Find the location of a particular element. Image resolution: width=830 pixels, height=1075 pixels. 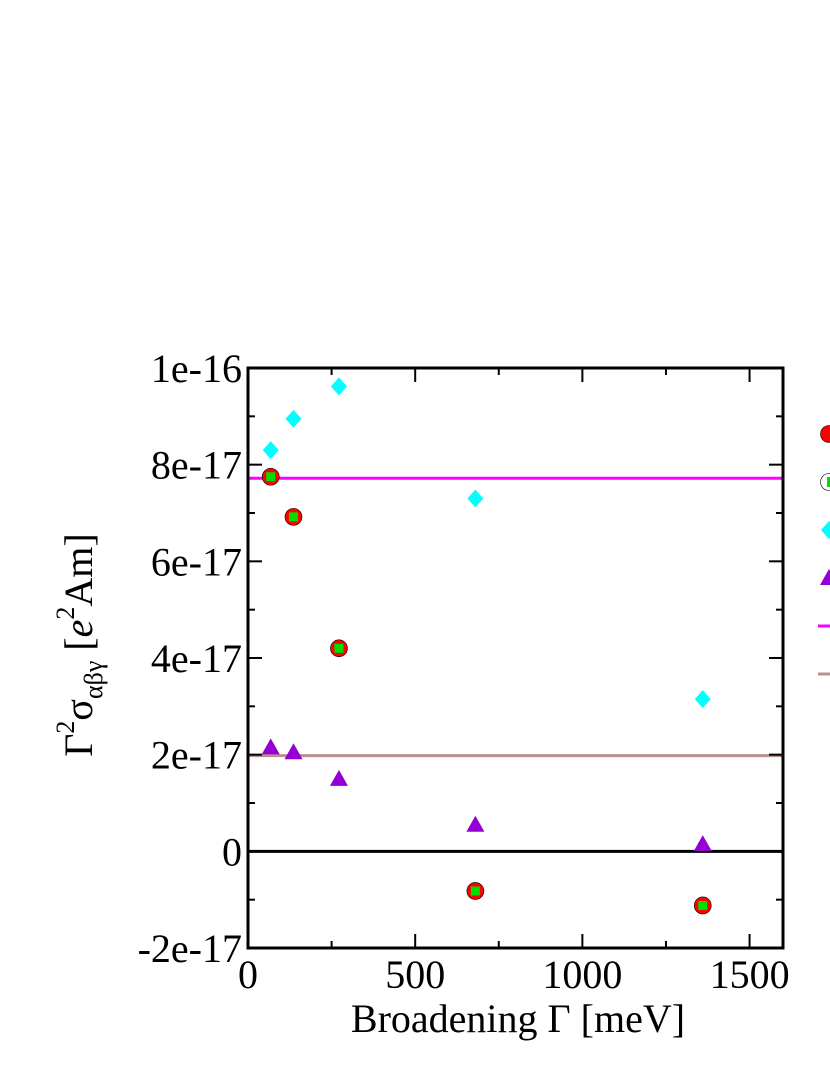

y-tick-label: 8e-17 is located at coordinates (196, 465).